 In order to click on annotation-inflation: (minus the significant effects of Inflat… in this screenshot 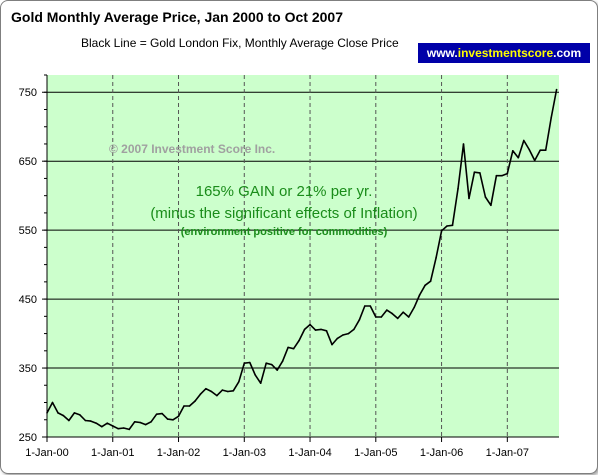, I will do `click(283, 213)`.